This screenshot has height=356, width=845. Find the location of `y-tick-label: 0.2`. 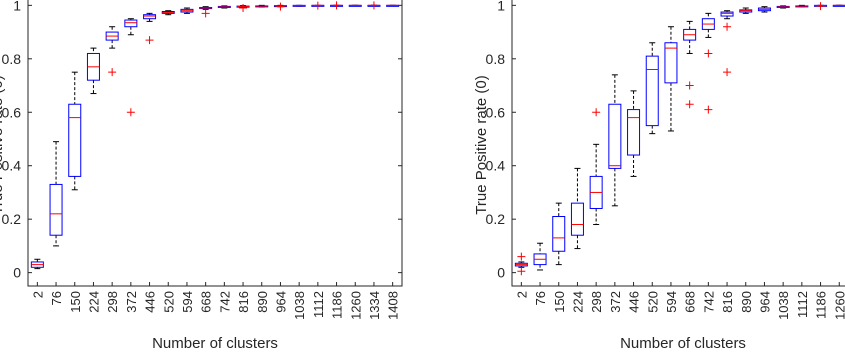

y-tick-label: 0.2 is located at coordinates (12, 219).